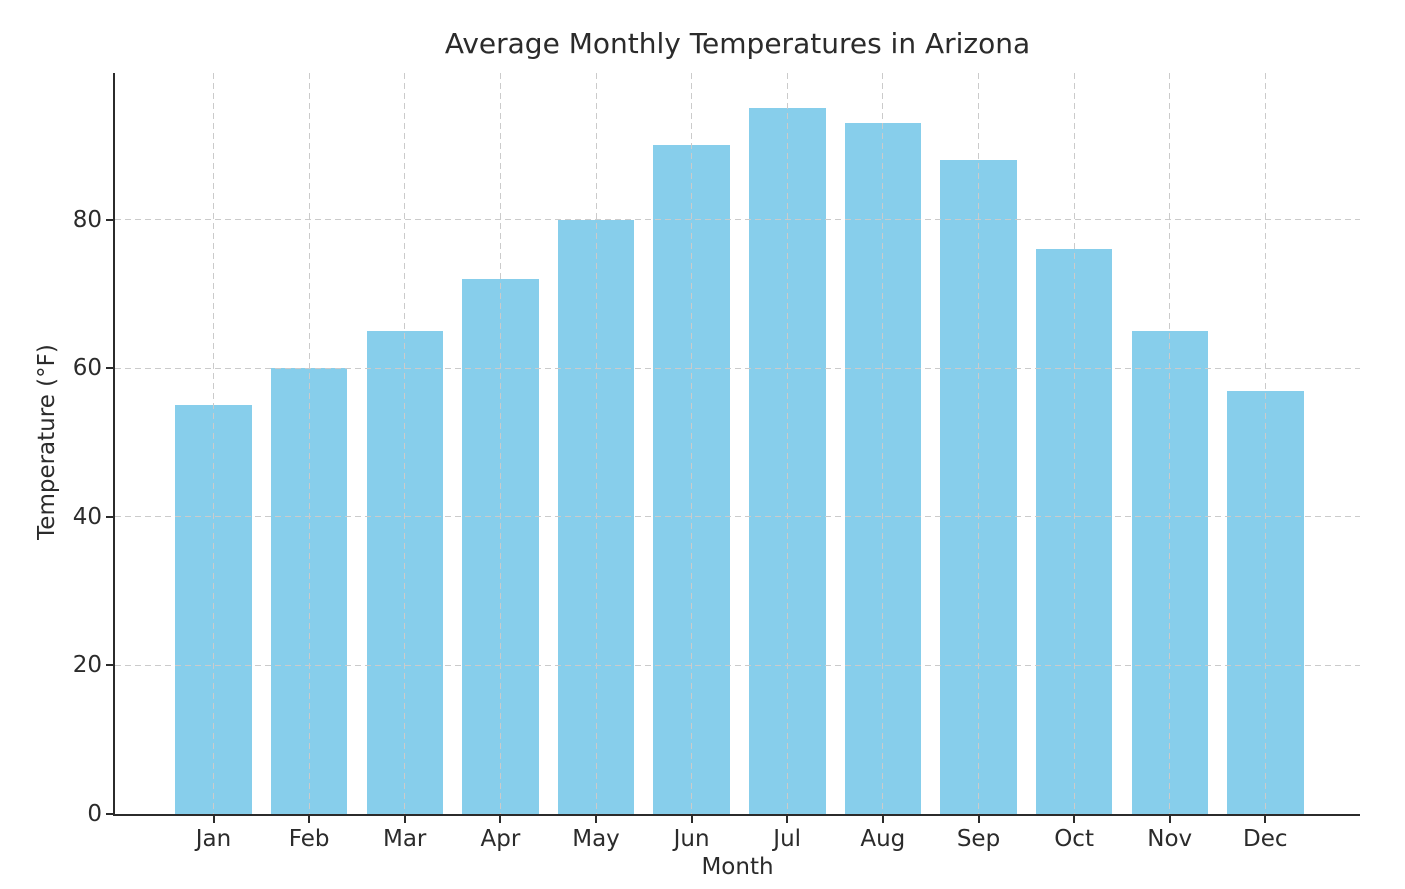 This screenshot has height=889, width=1405. What do you see at coordinates (500, 839) in the screenshot?
I see `x-tick-label-apr: Apr` at bounding box center [500, 839].